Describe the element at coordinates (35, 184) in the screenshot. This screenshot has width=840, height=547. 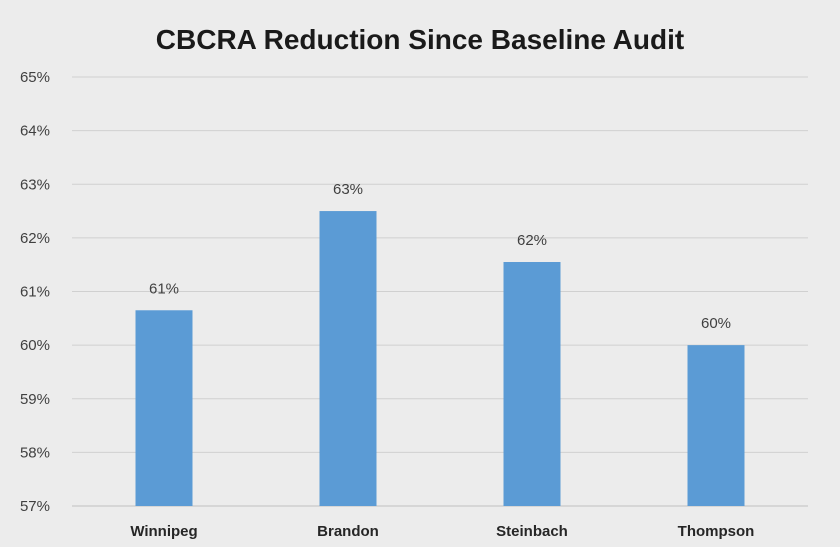
I see `y-tick-label: 63%` at that location.